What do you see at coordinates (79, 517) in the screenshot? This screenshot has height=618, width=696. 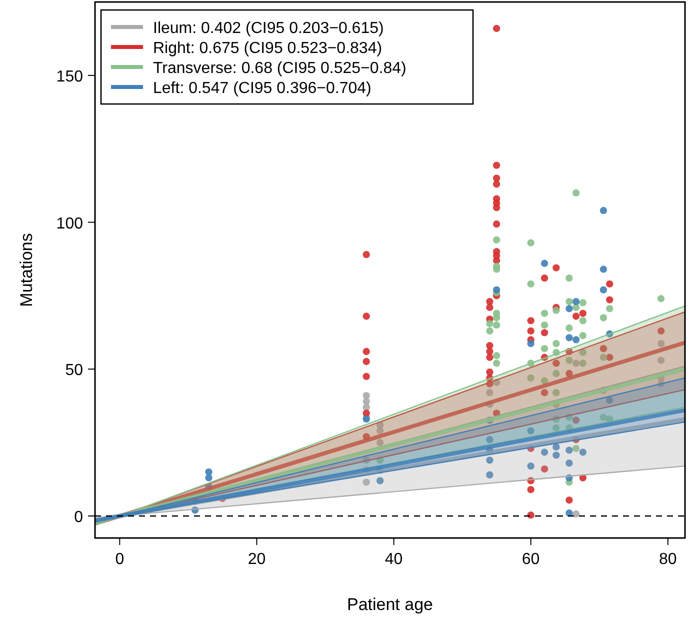 I see `y-tick-label: 0` at bounding box center [79, 517].